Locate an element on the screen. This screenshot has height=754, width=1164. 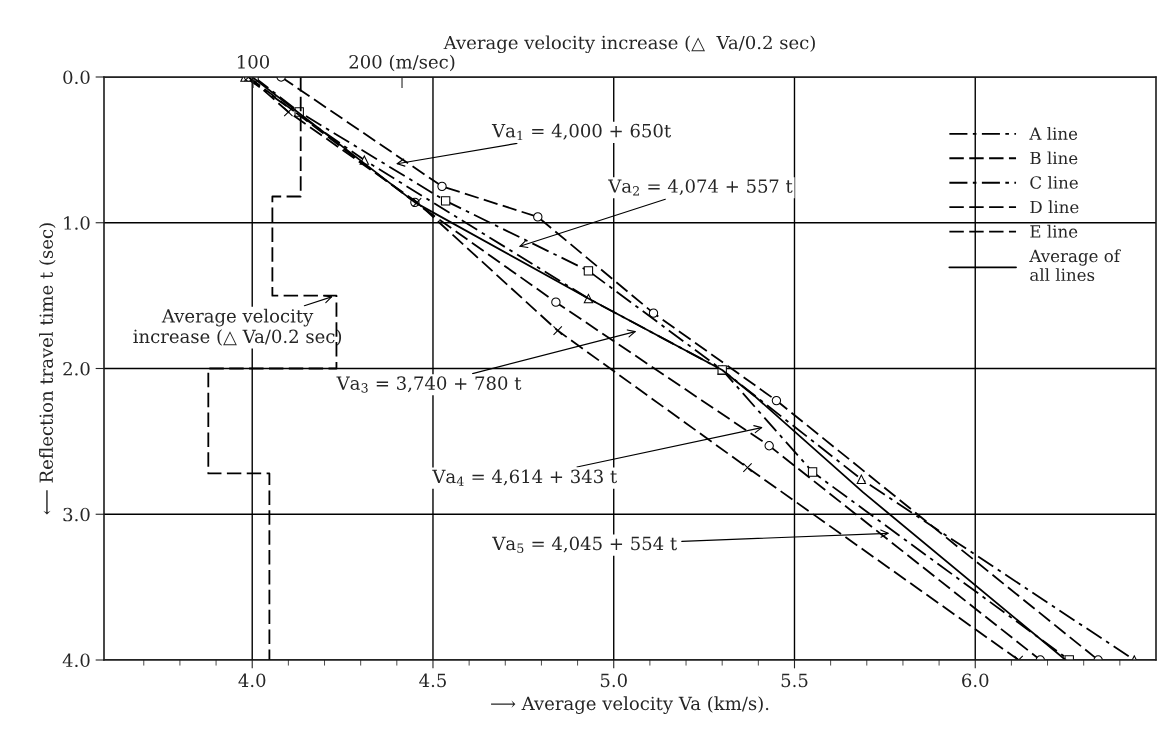
legend-label: Average of all lines is located at coordinates (1075, 265).